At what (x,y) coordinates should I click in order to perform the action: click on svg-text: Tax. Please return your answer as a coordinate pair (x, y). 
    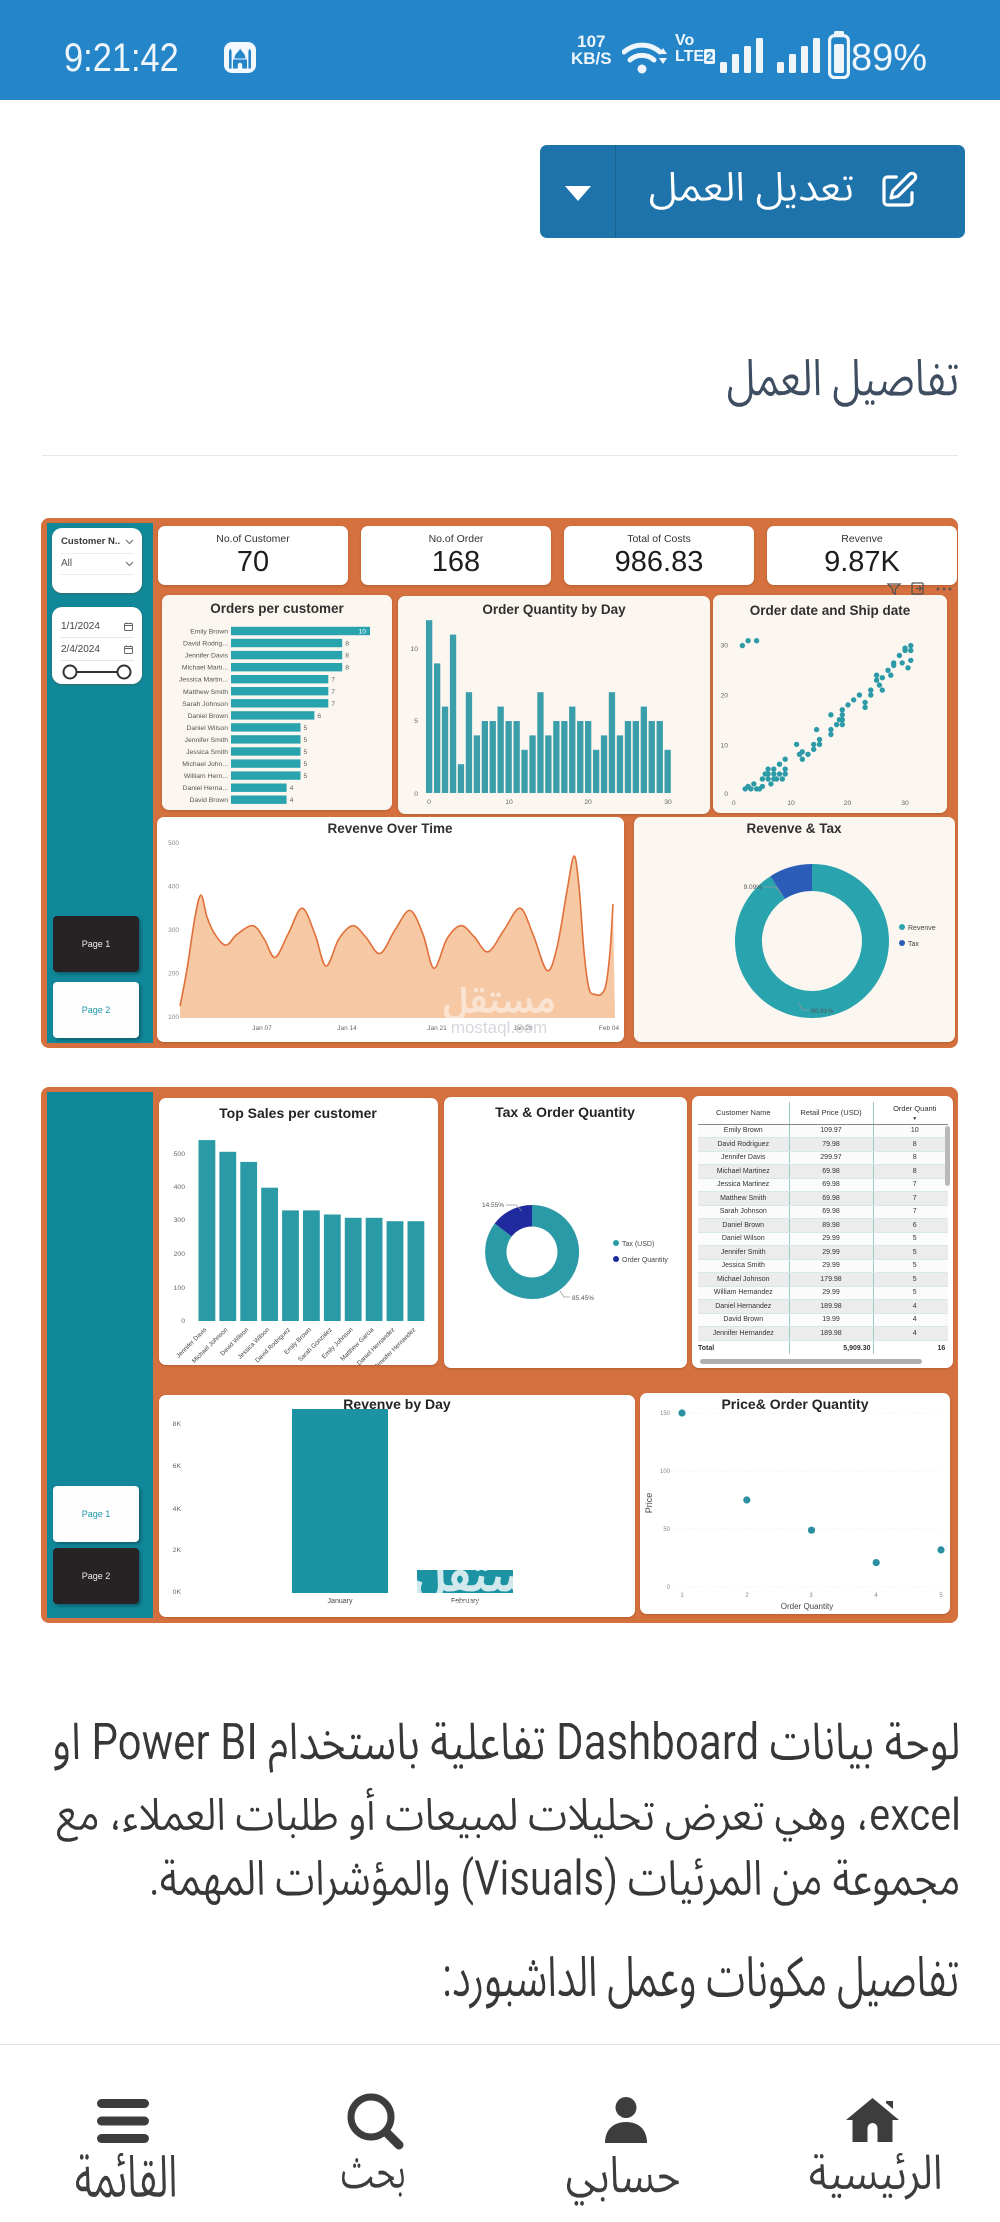
    Looking at the image, I should click on (913, 944).